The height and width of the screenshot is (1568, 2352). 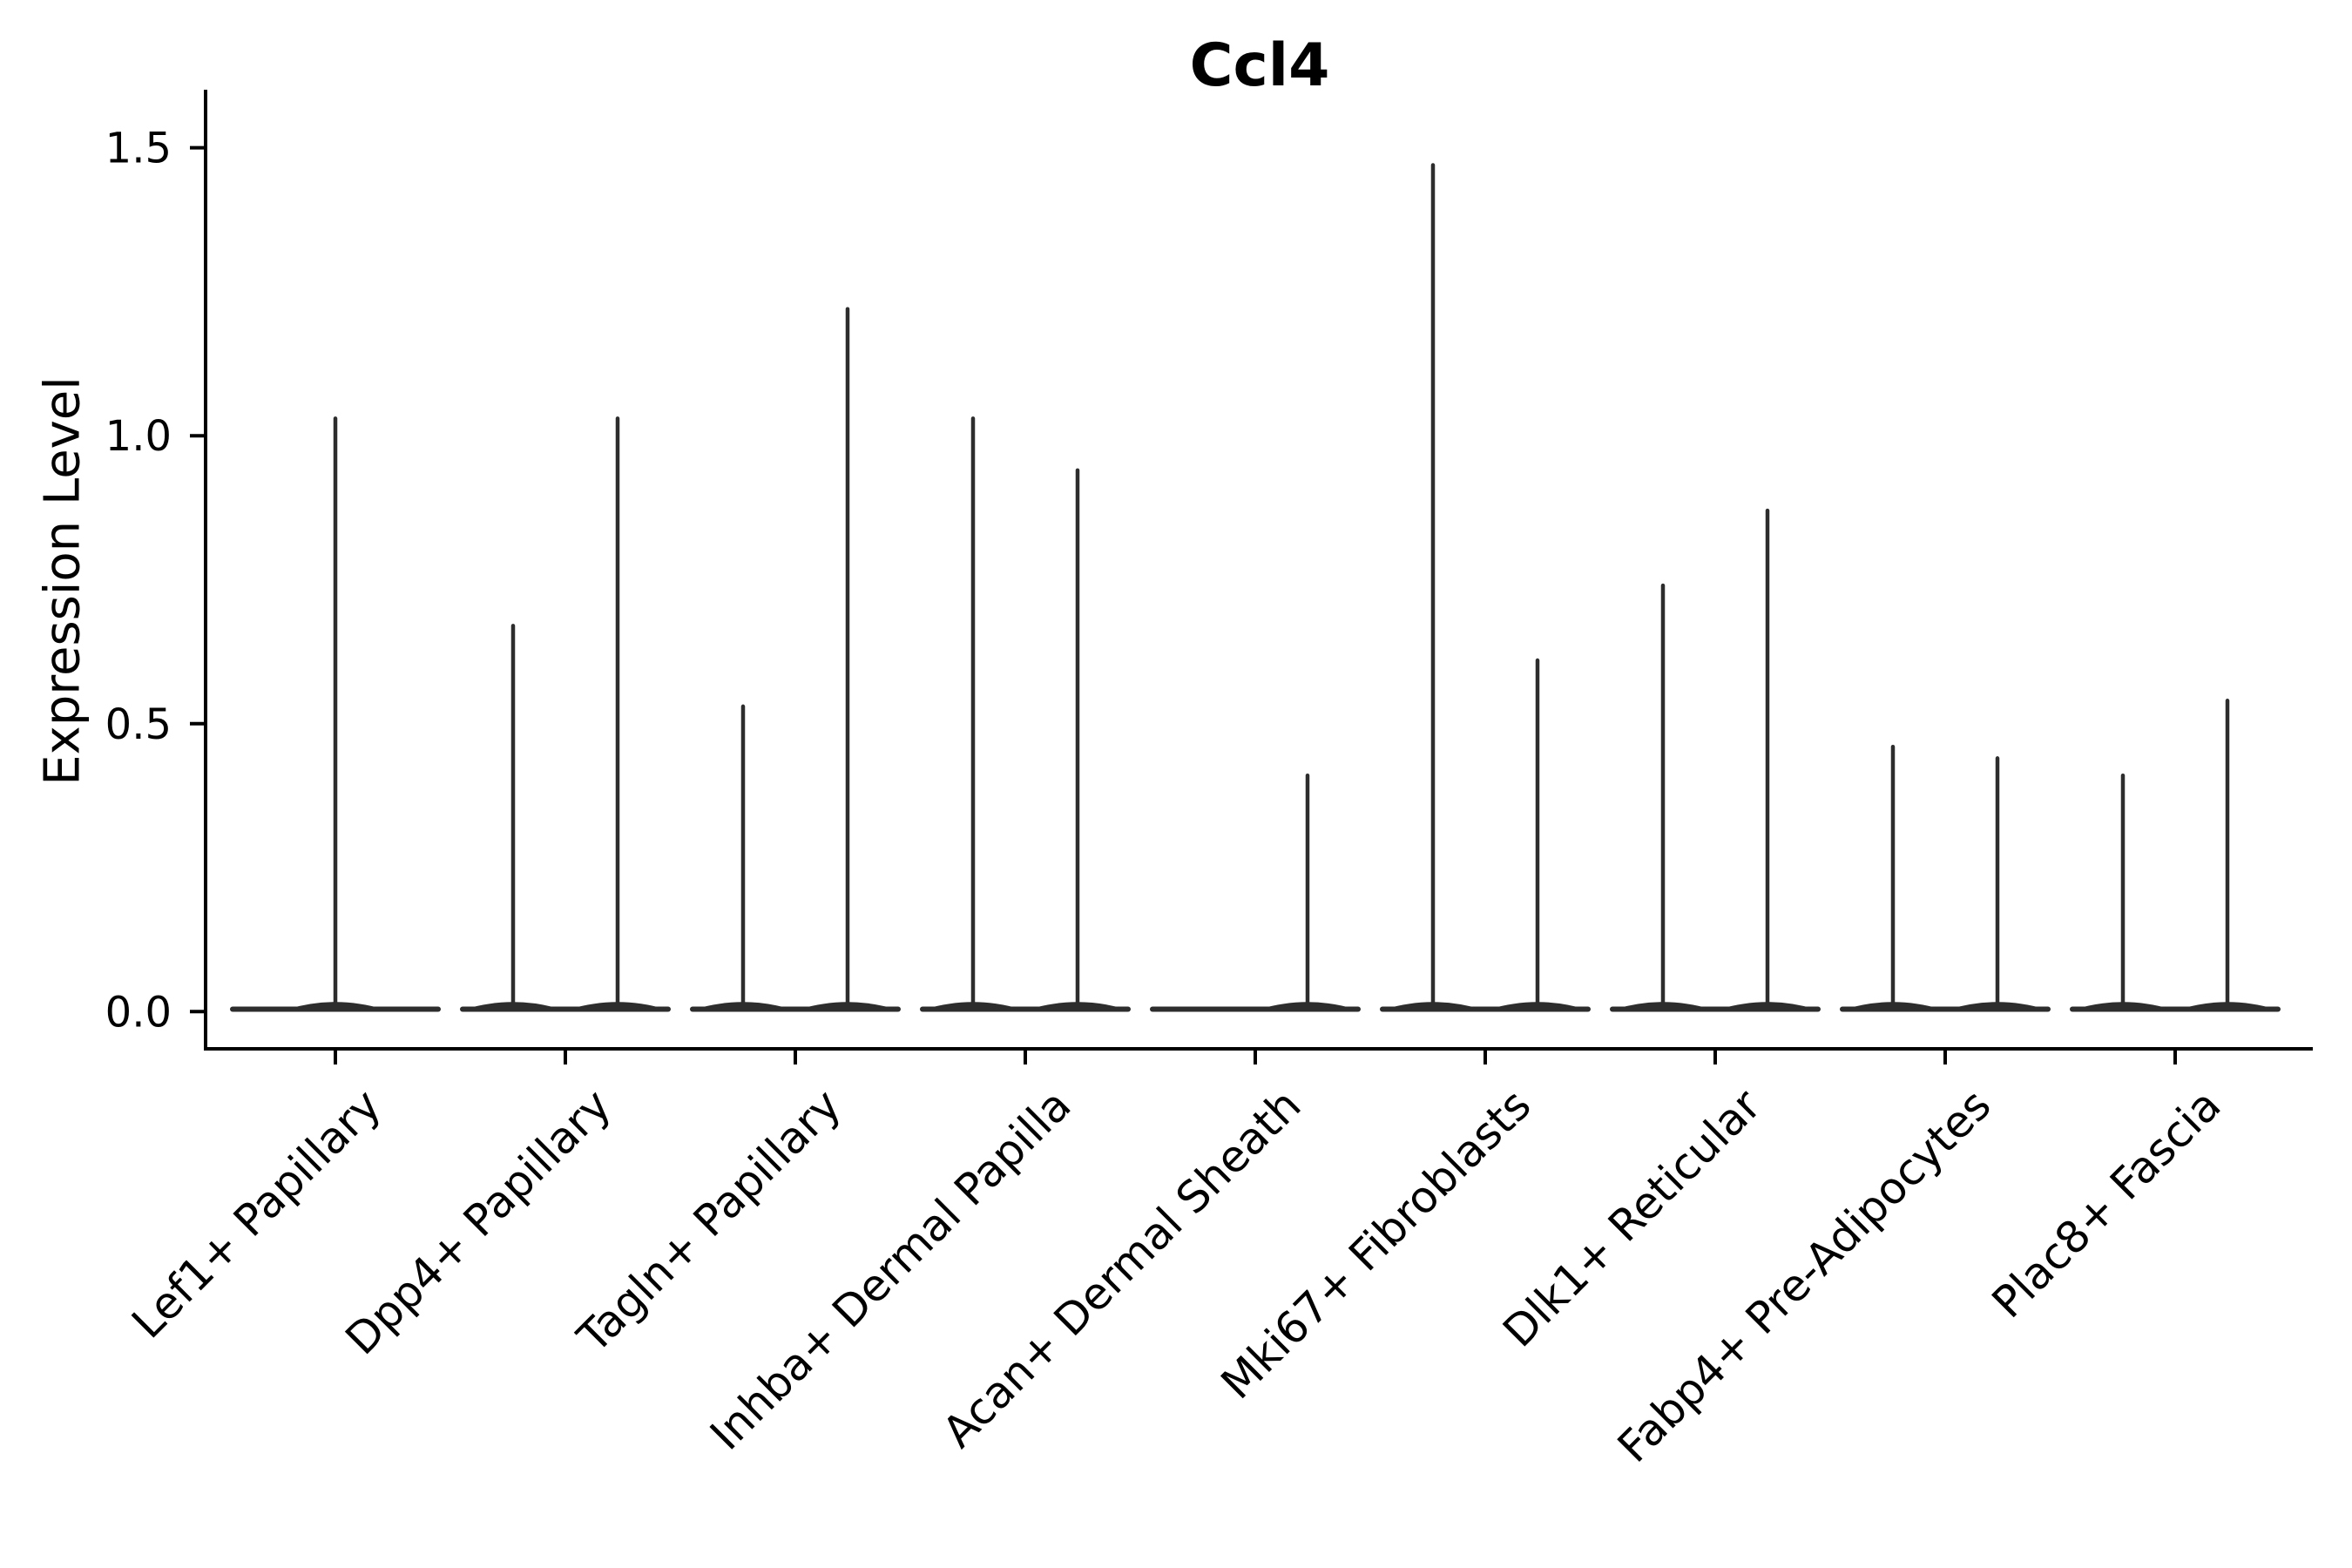 What do you see at coordinates (138, 724) in the screenshot?
I see `y-tick-label: 0.5` at bounding box center [138, 724].